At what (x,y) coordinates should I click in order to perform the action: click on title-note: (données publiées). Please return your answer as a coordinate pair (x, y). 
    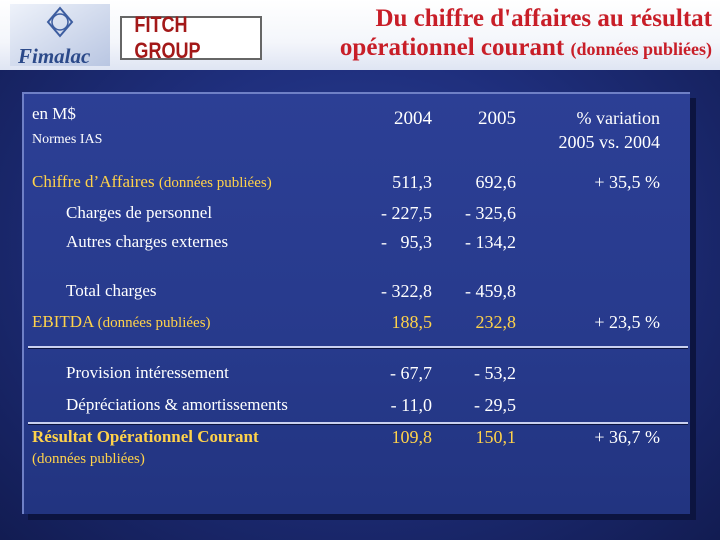
    Looking at the image, I should click on (641, 49).